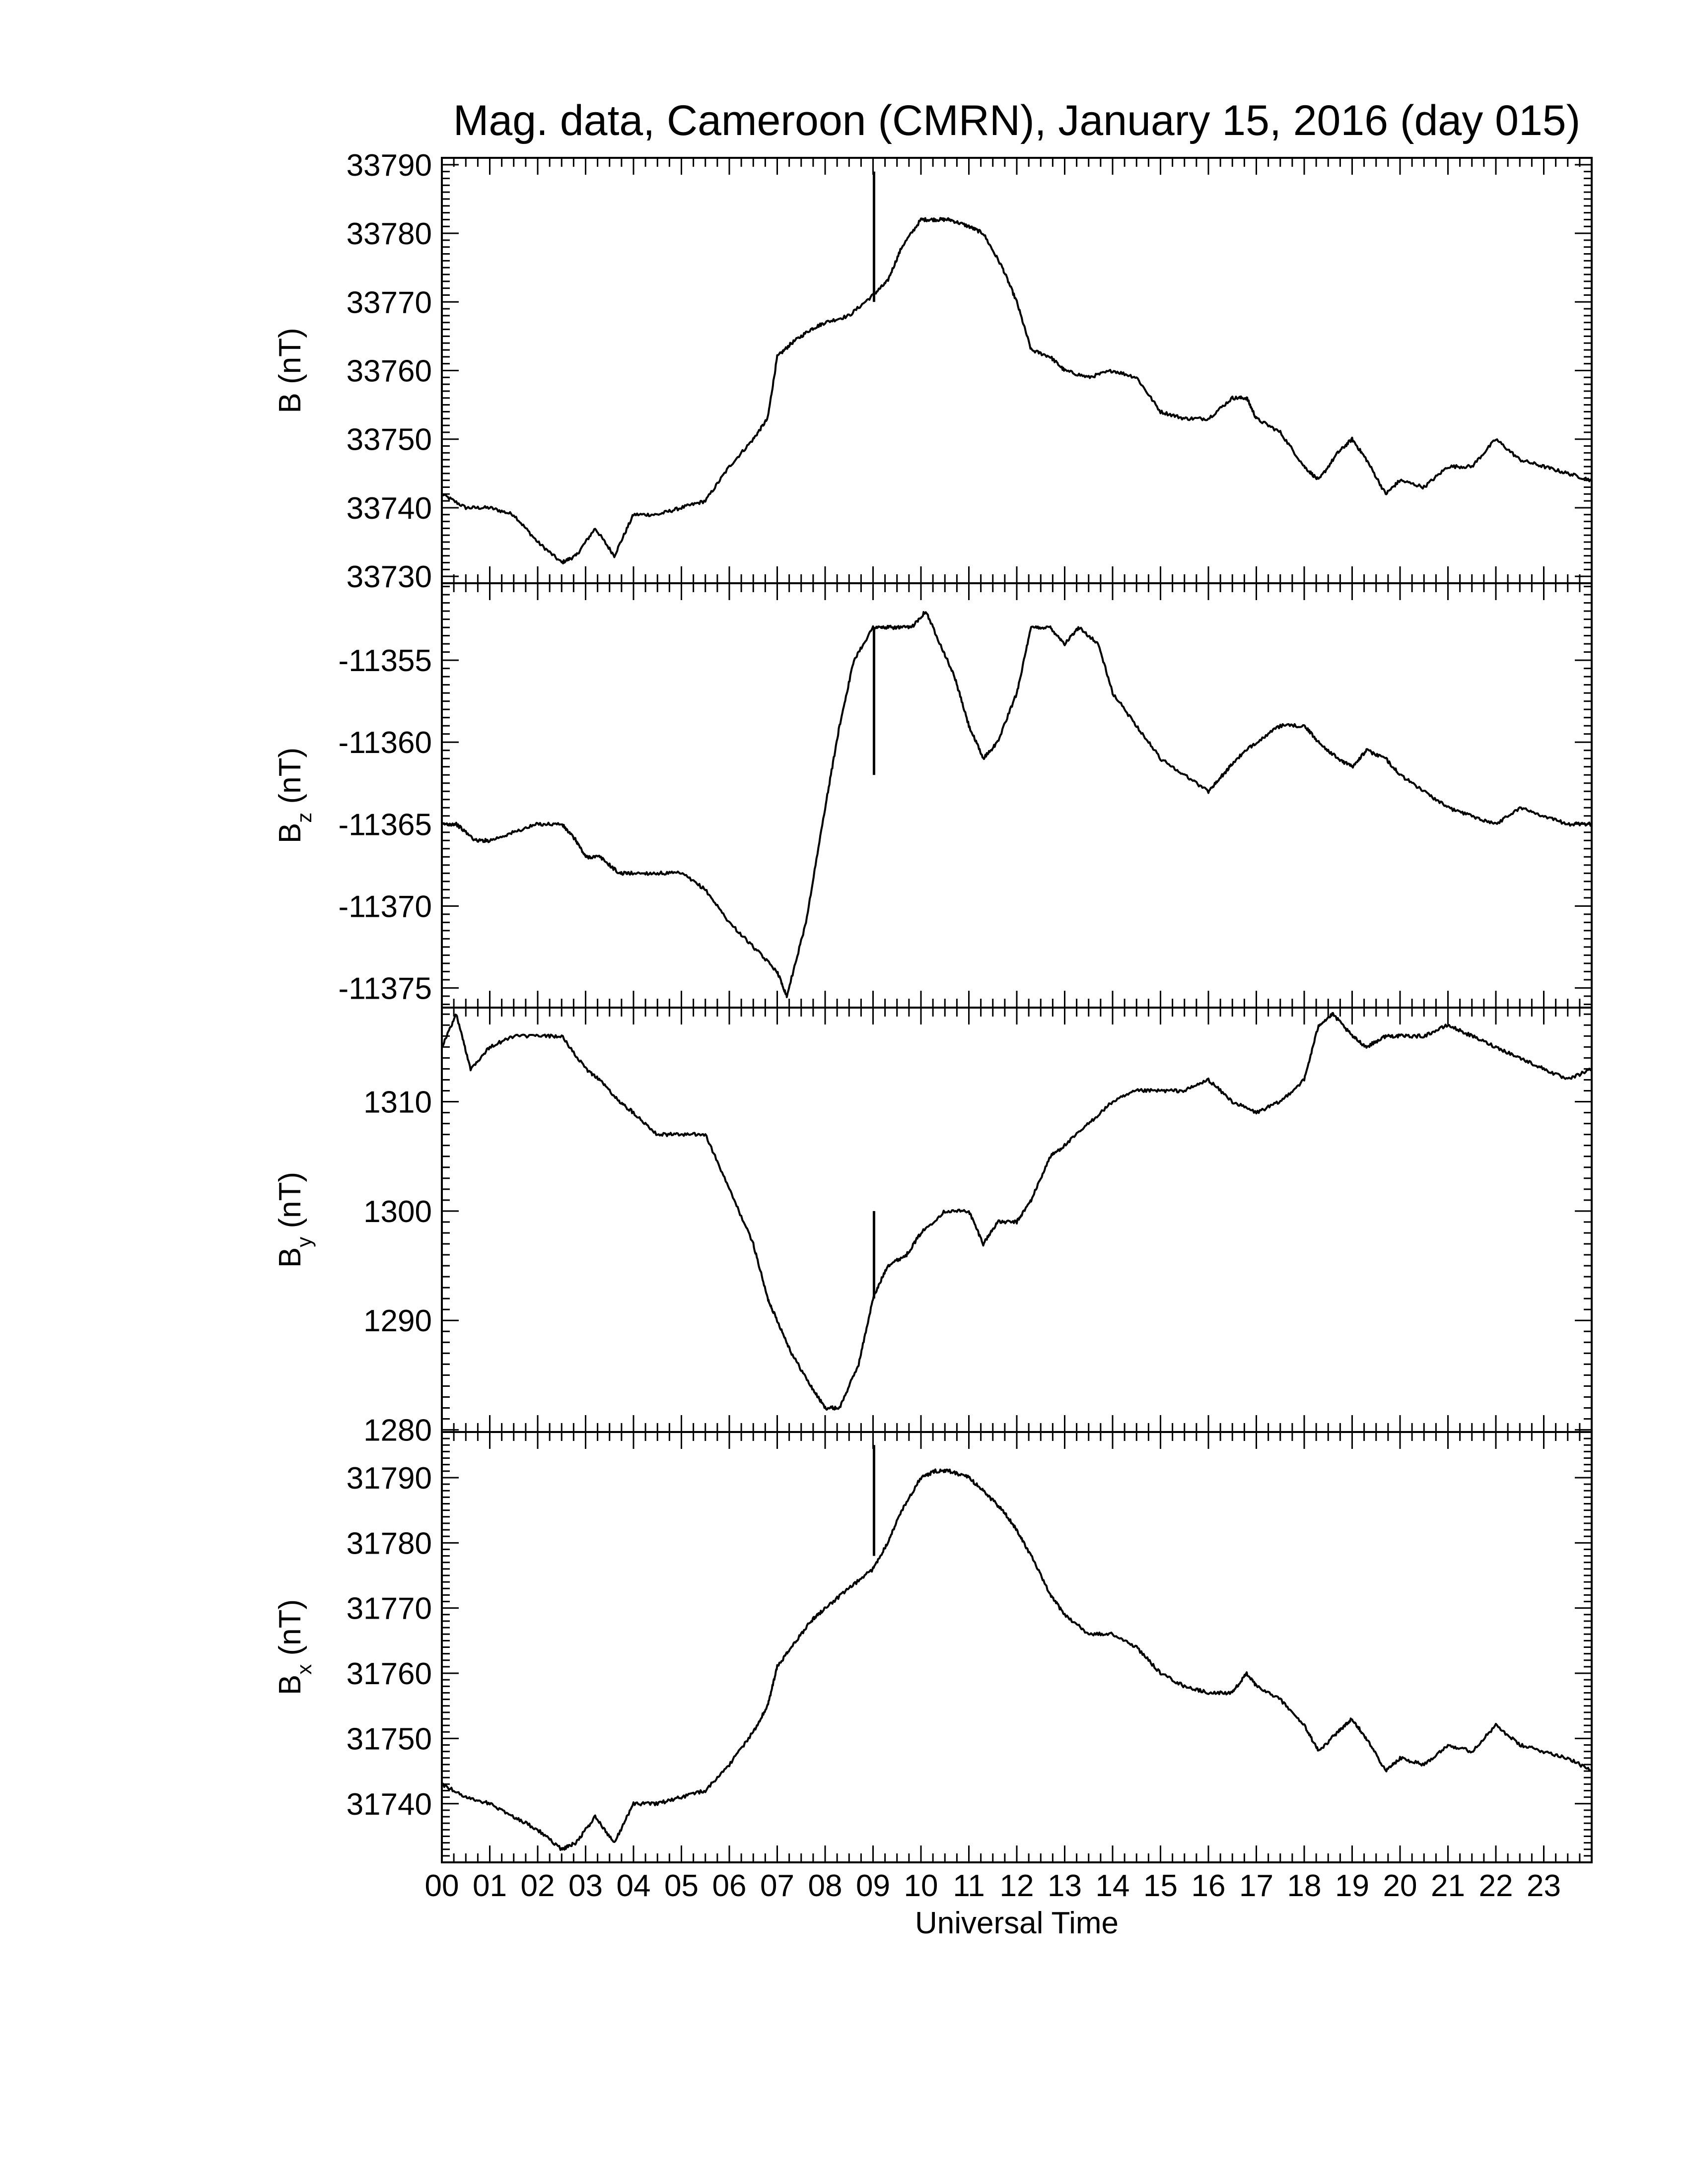  What do you see at coordinates (389, 1478) in the screenshot?
I see `y-tick-label: 31790` at bounding box center [389, 1478].